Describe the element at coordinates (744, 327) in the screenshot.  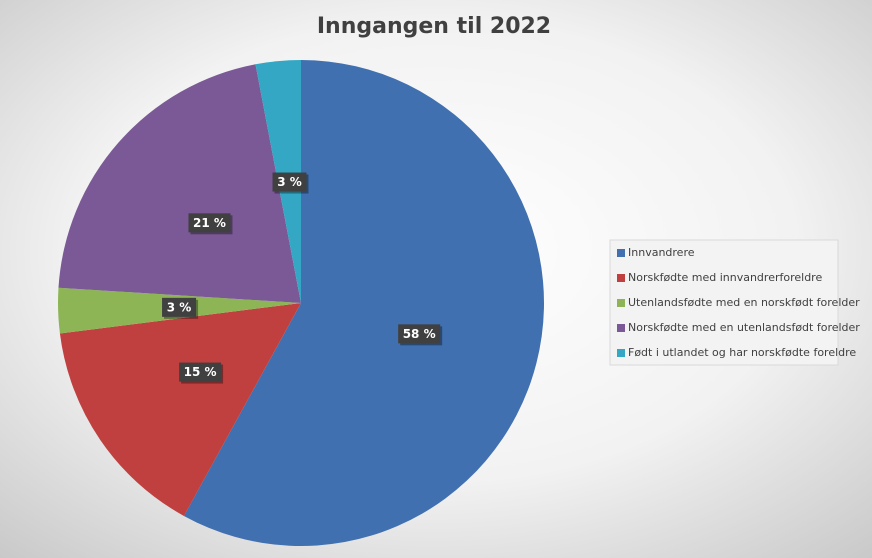
I see `legend-label: Norskfødte med en utenlandsfødt forelder` at that location.